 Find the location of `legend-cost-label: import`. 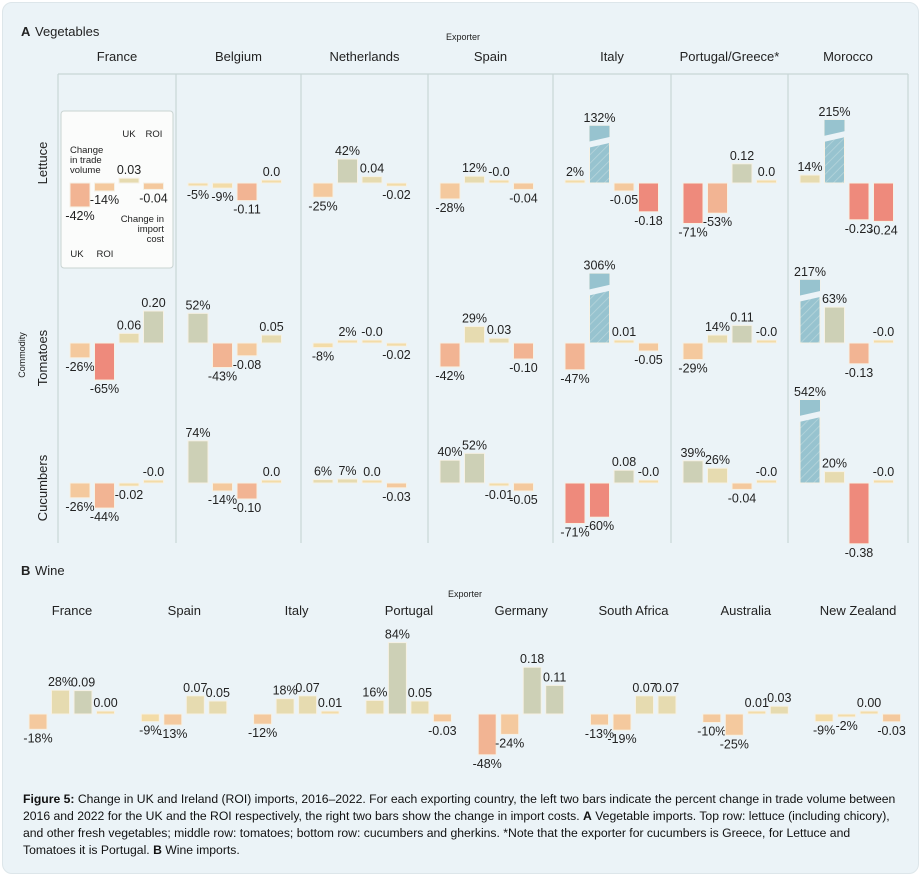

legend-cost-label: import is located at coordinates (151, 229).